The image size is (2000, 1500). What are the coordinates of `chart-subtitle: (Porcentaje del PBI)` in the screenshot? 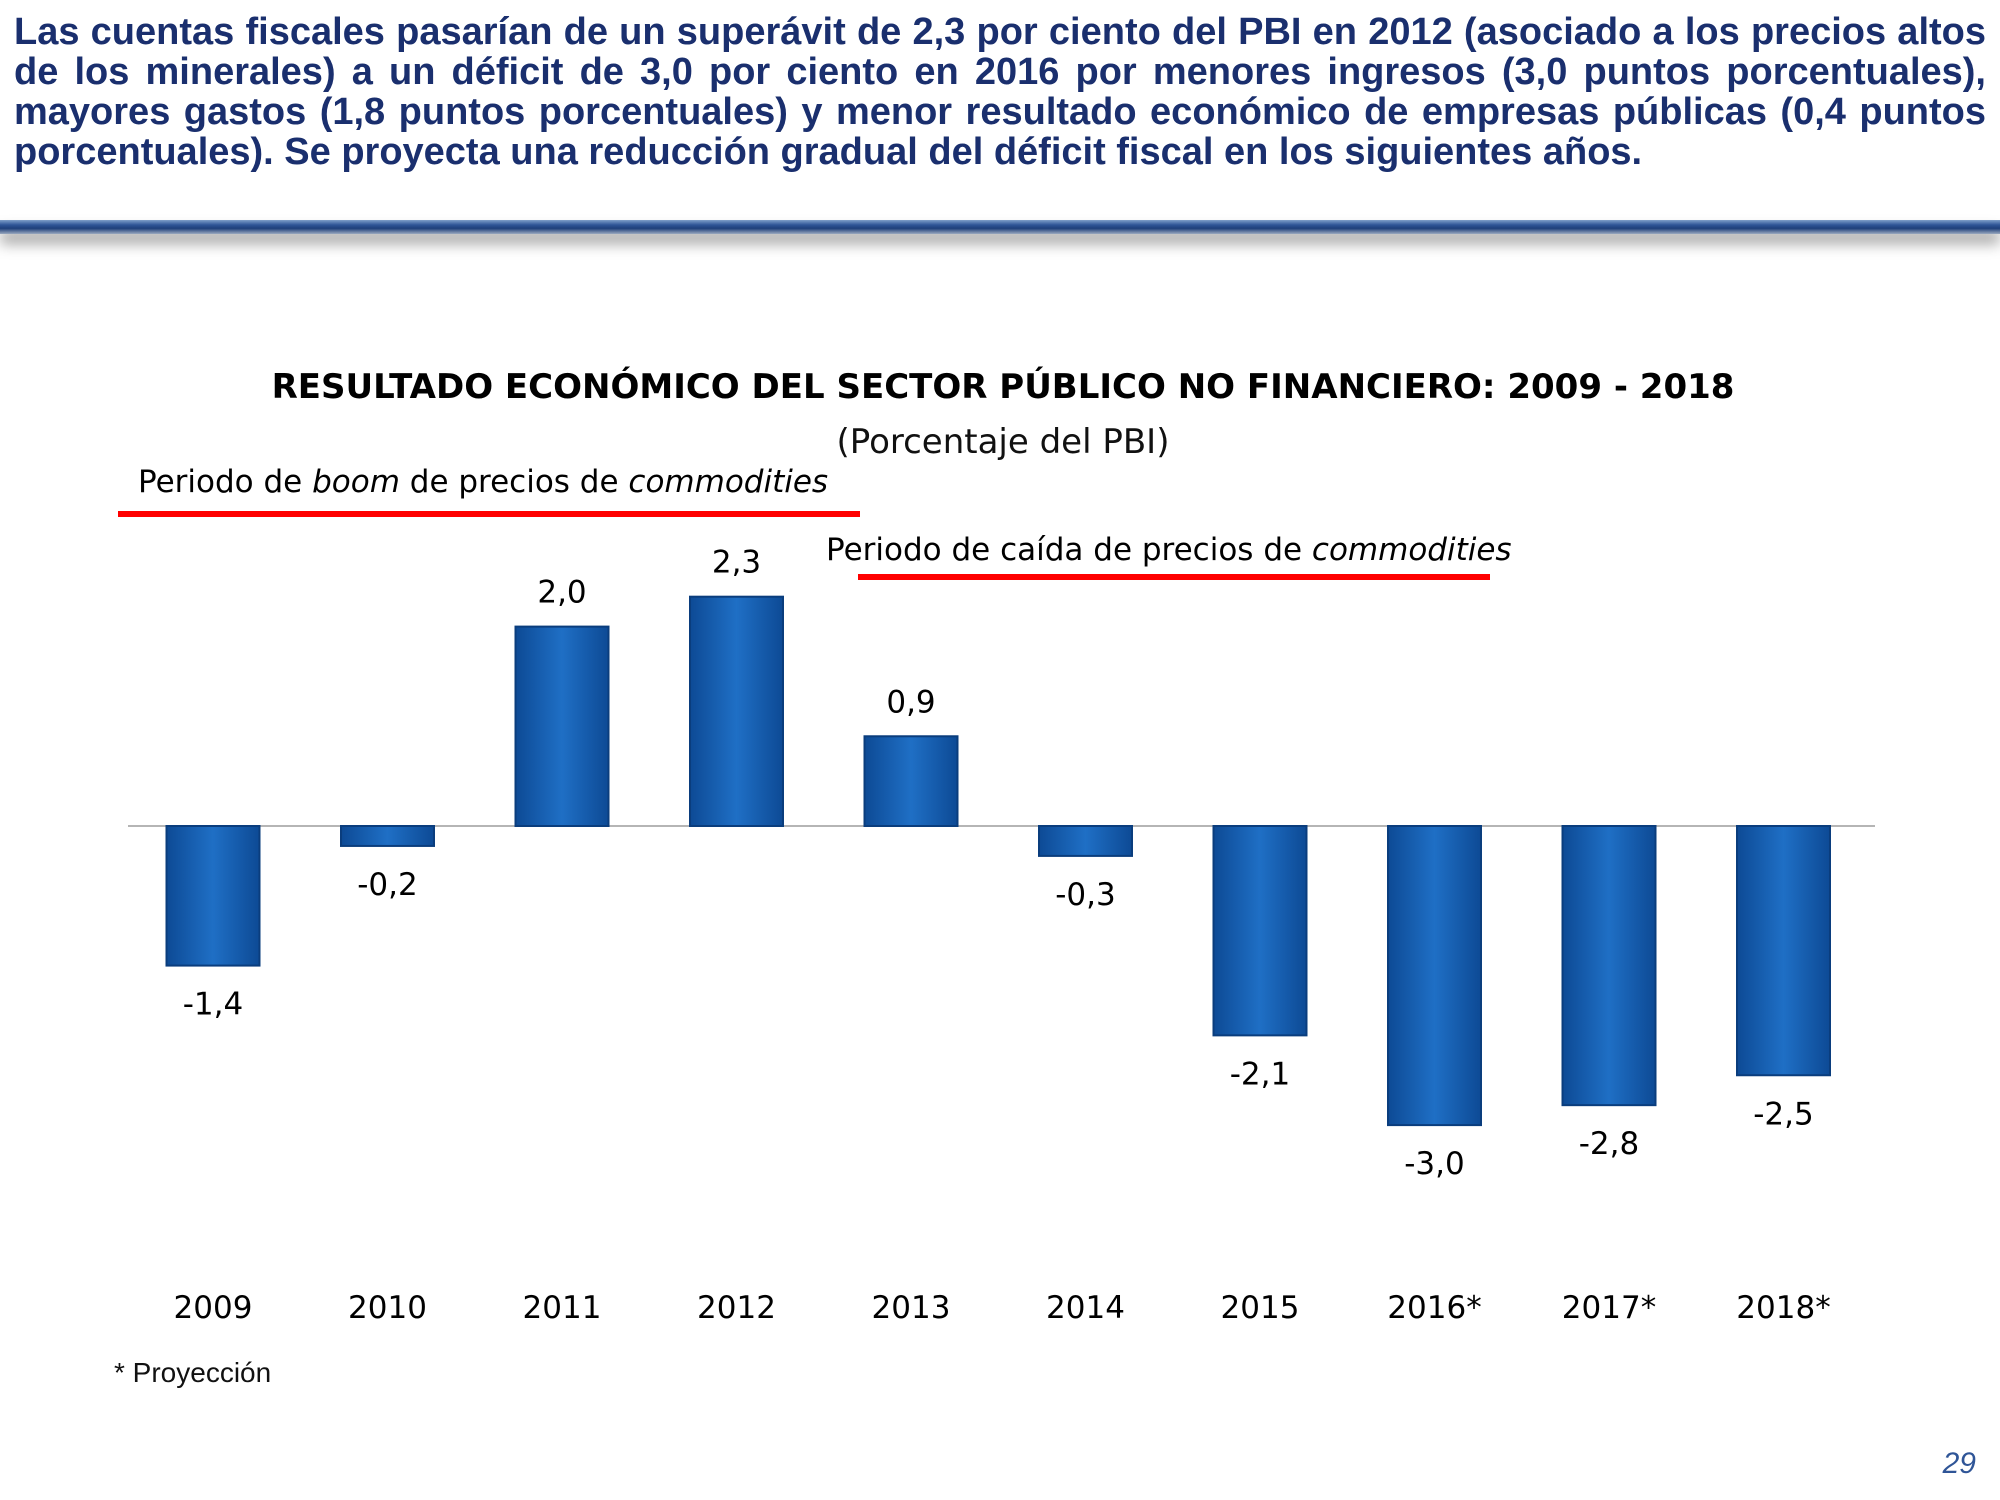 It's located at (1003, 442).